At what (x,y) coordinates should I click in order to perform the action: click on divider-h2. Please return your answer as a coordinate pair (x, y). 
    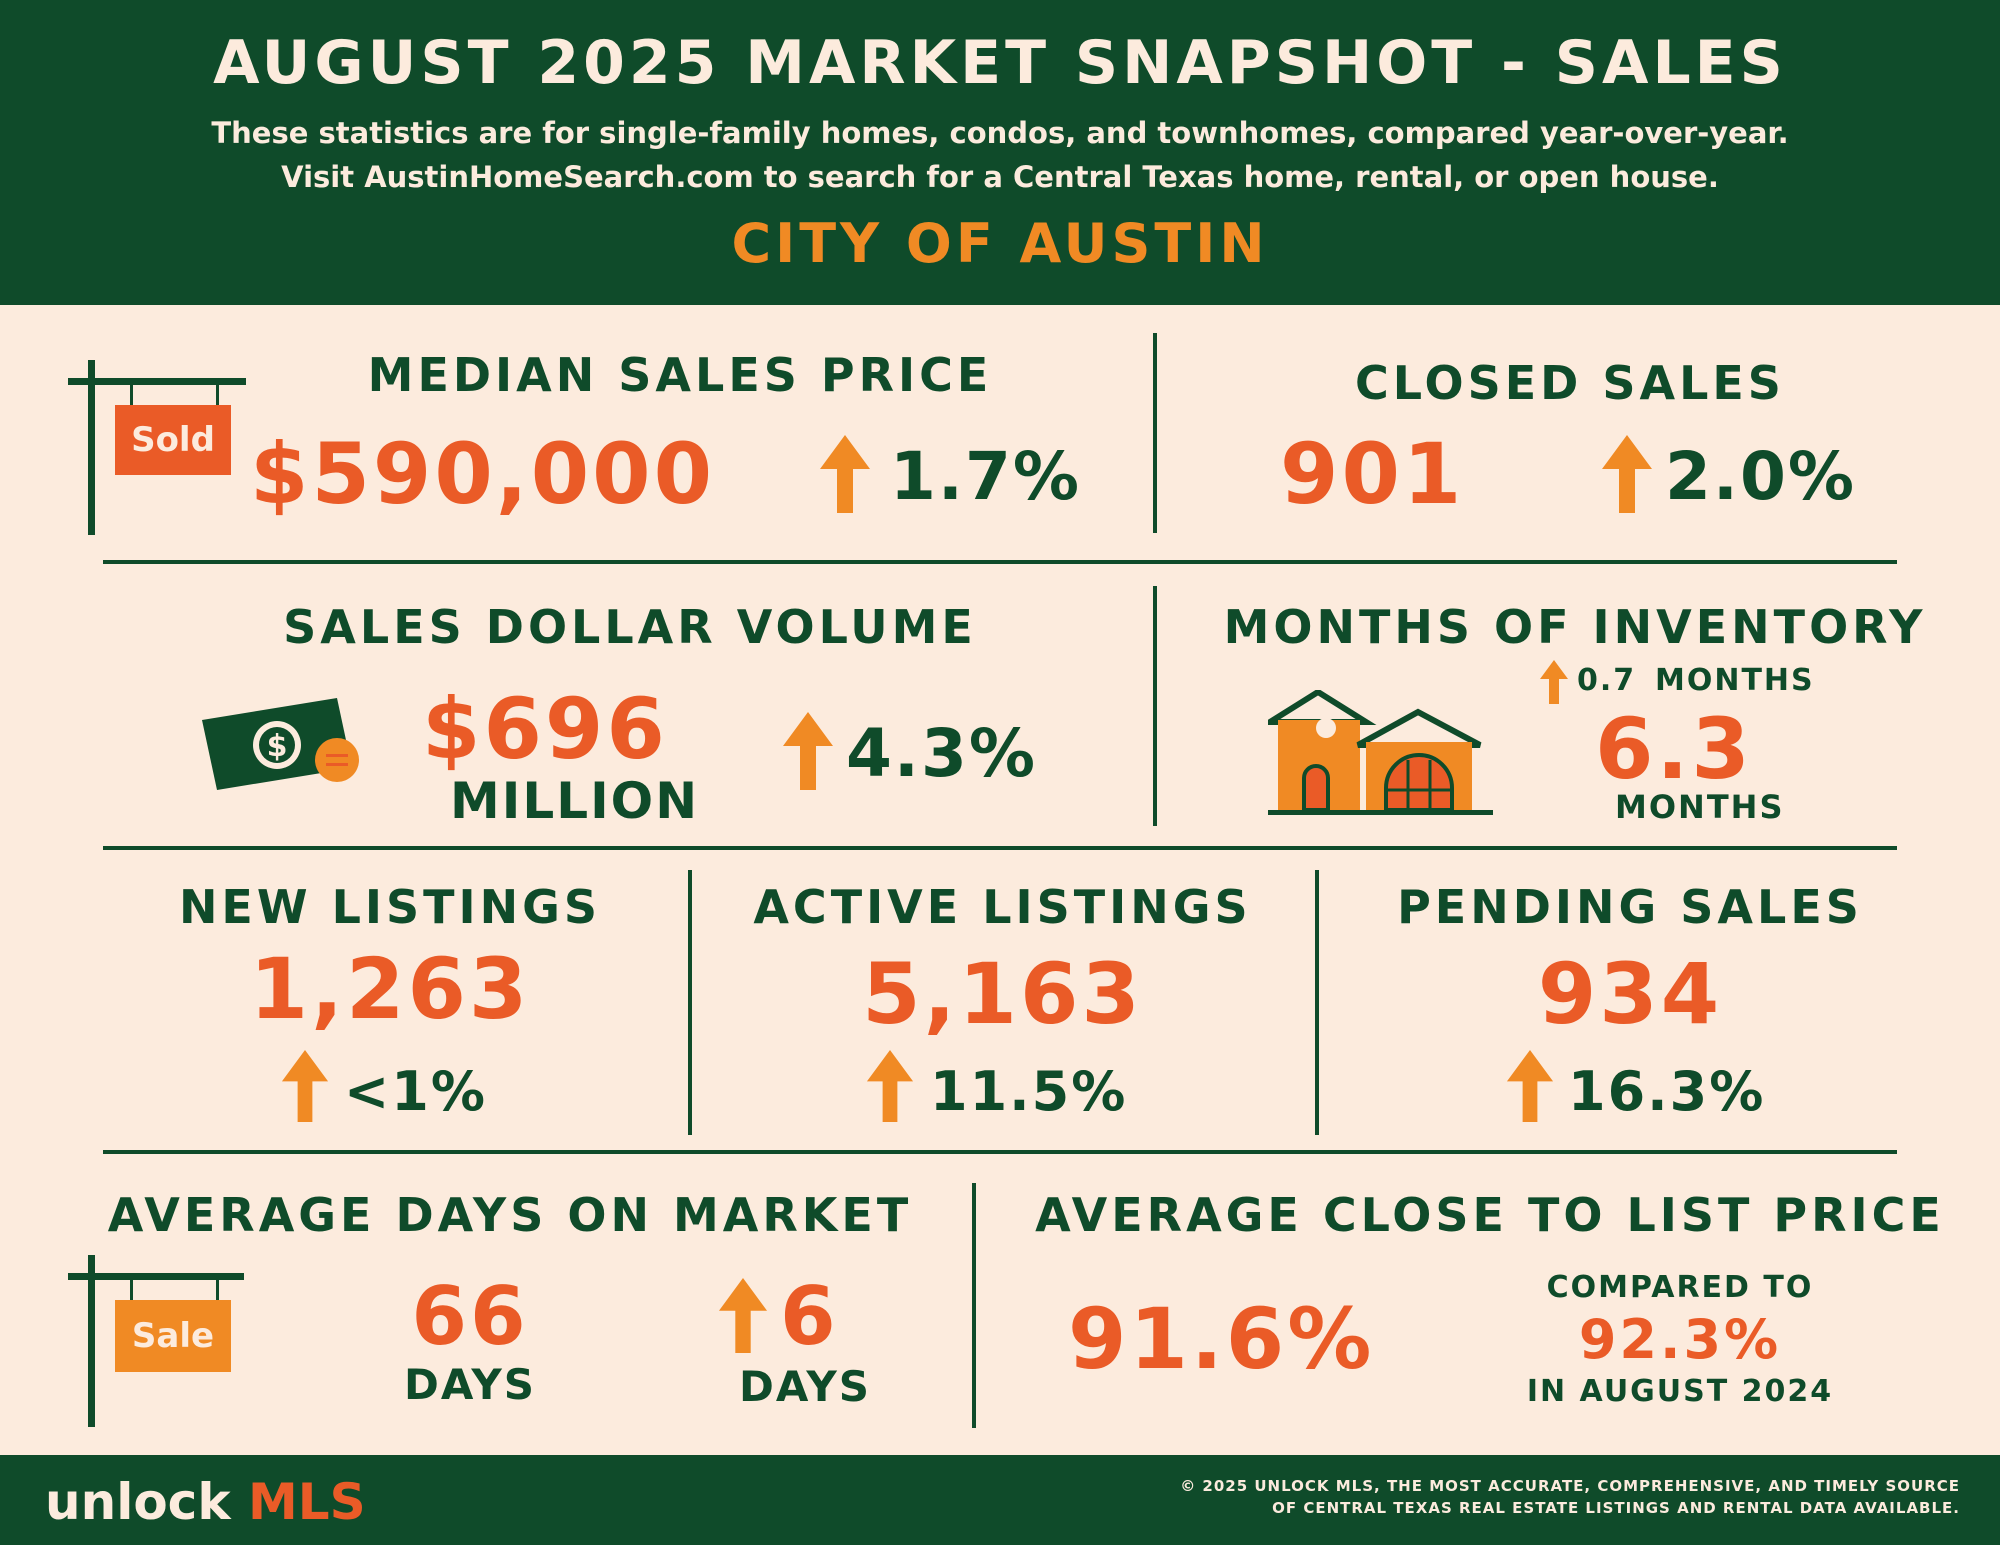
    Looking at the image, I should click on (1000, 848).